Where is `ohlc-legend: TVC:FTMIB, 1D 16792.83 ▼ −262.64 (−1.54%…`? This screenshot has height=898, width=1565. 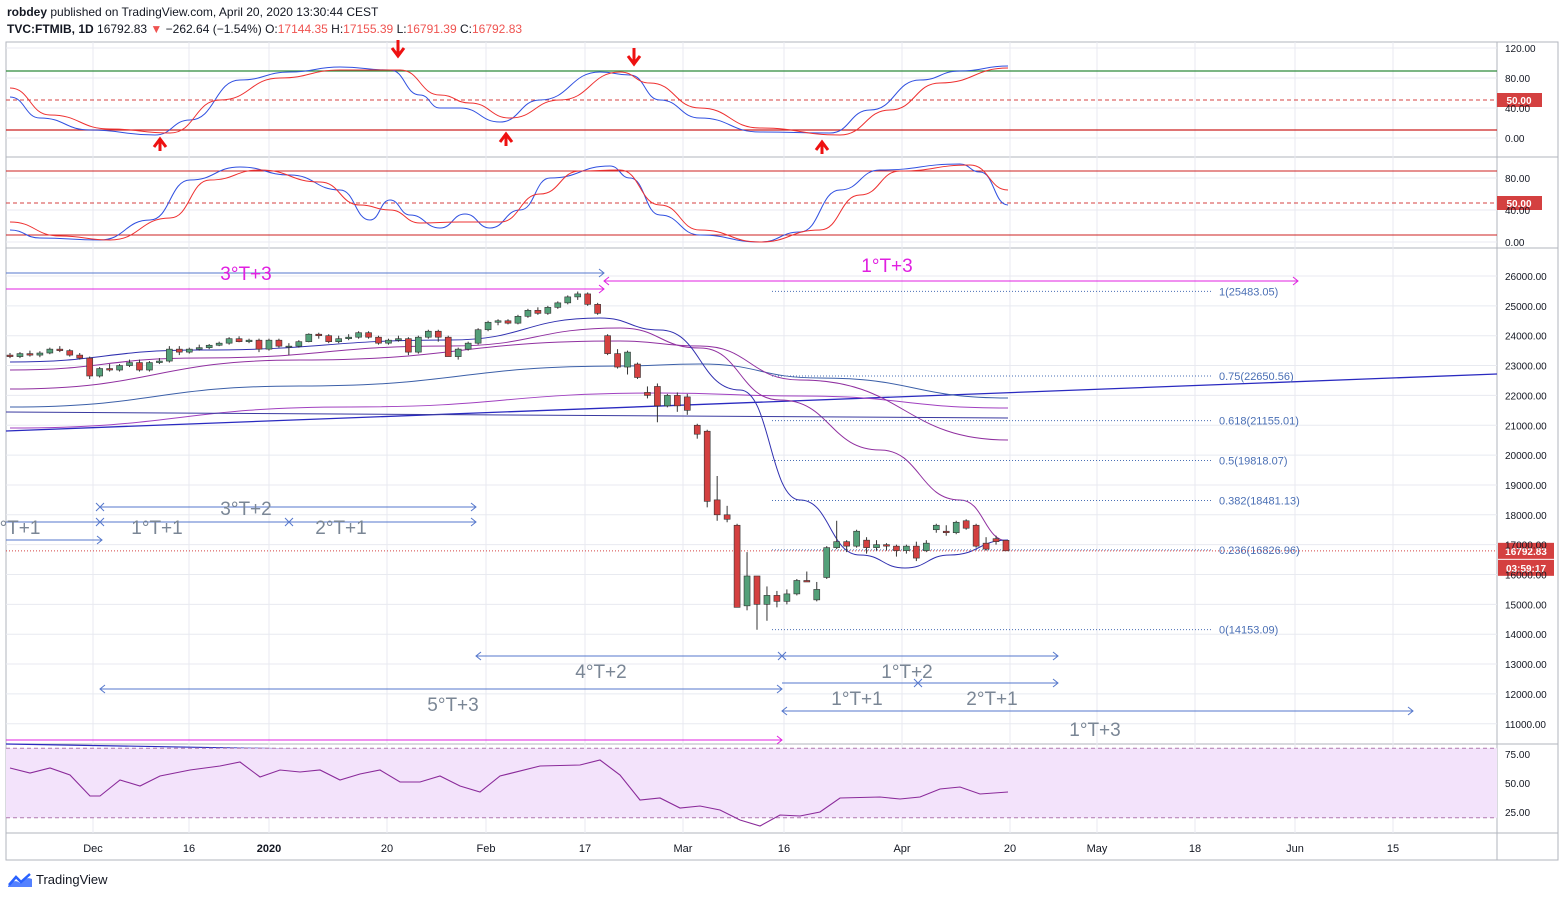
ohlc-legend: TVC:FTMIB, 1D 16792.83 ▼ −262.64 (−1.54%… is located at coordinates (264, 29).